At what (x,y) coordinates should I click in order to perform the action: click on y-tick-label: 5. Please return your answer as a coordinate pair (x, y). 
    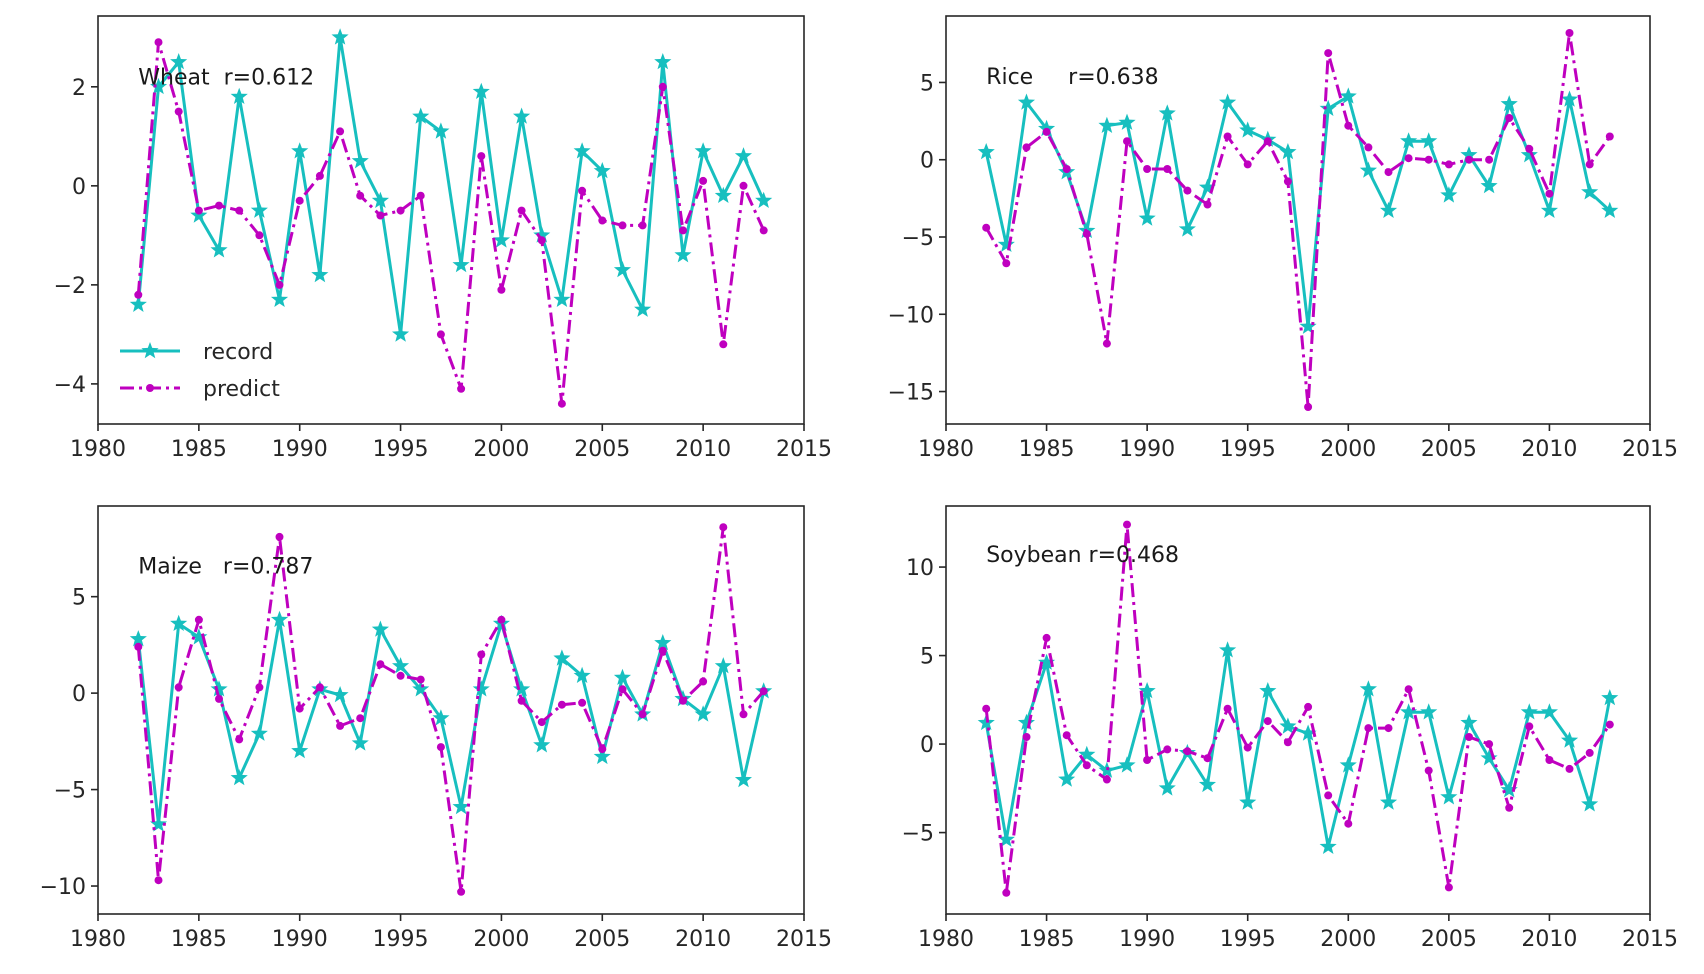
    Looking at the image, I should click on (927, 657).